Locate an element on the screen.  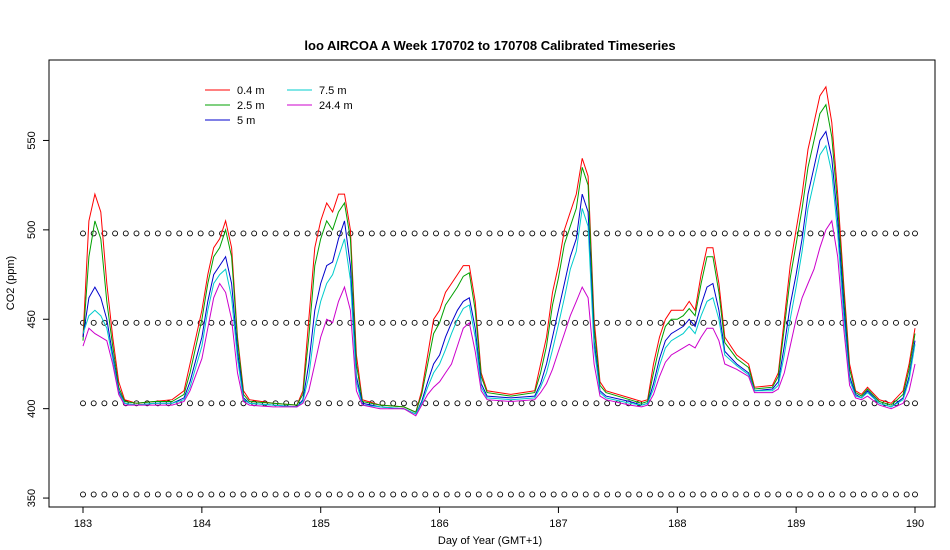
legend-label: 0.4 m is located at coordinates (251, 91).